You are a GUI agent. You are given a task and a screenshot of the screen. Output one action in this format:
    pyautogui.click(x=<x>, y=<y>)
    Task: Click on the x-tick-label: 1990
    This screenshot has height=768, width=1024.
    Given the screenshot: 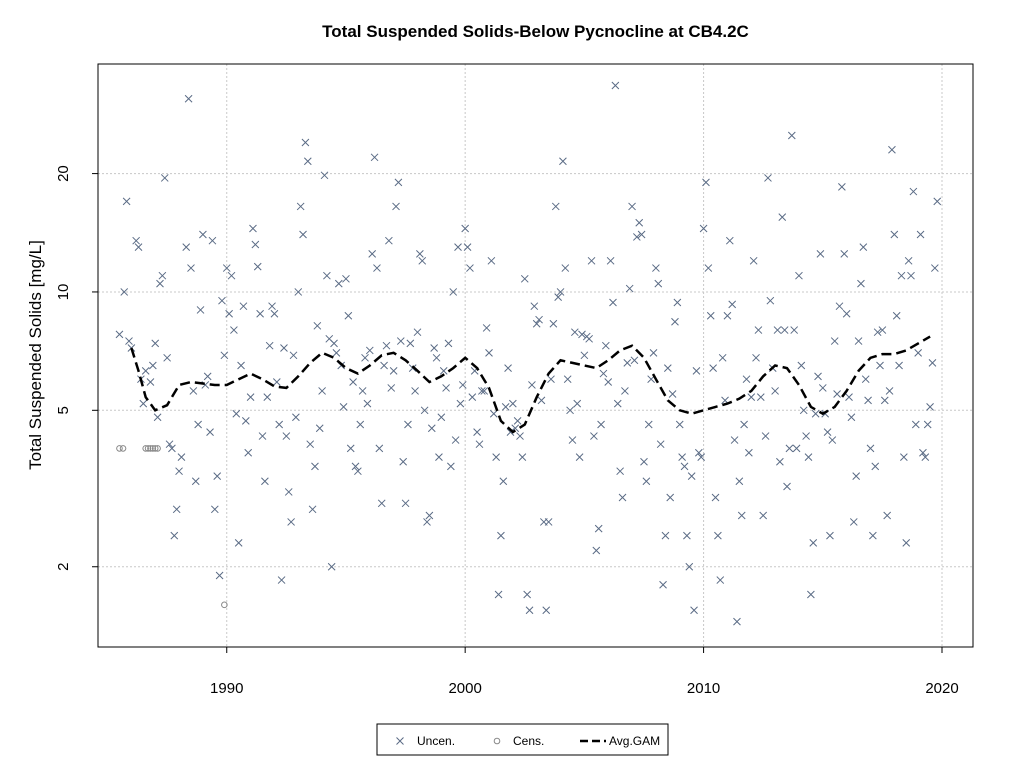 What is the action you would take?
    pyautogui.click(x=226, y=688)
    